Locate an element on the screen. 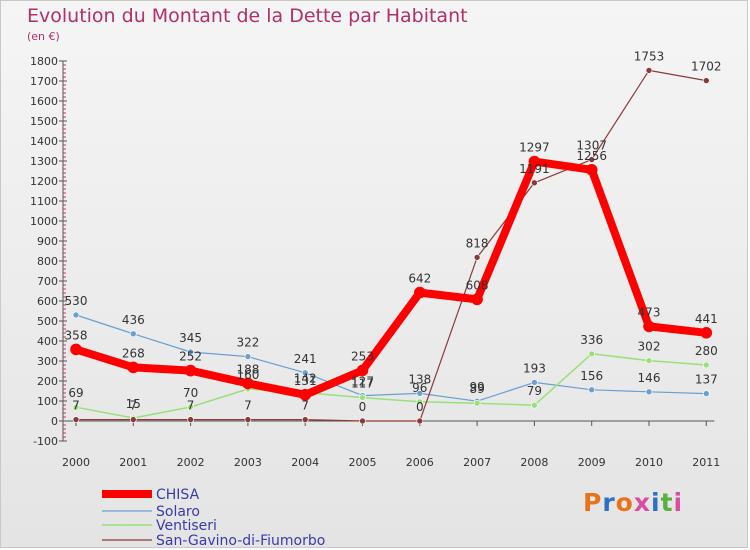  data-label-solaro: 99 is located at coordinates (476, 387).